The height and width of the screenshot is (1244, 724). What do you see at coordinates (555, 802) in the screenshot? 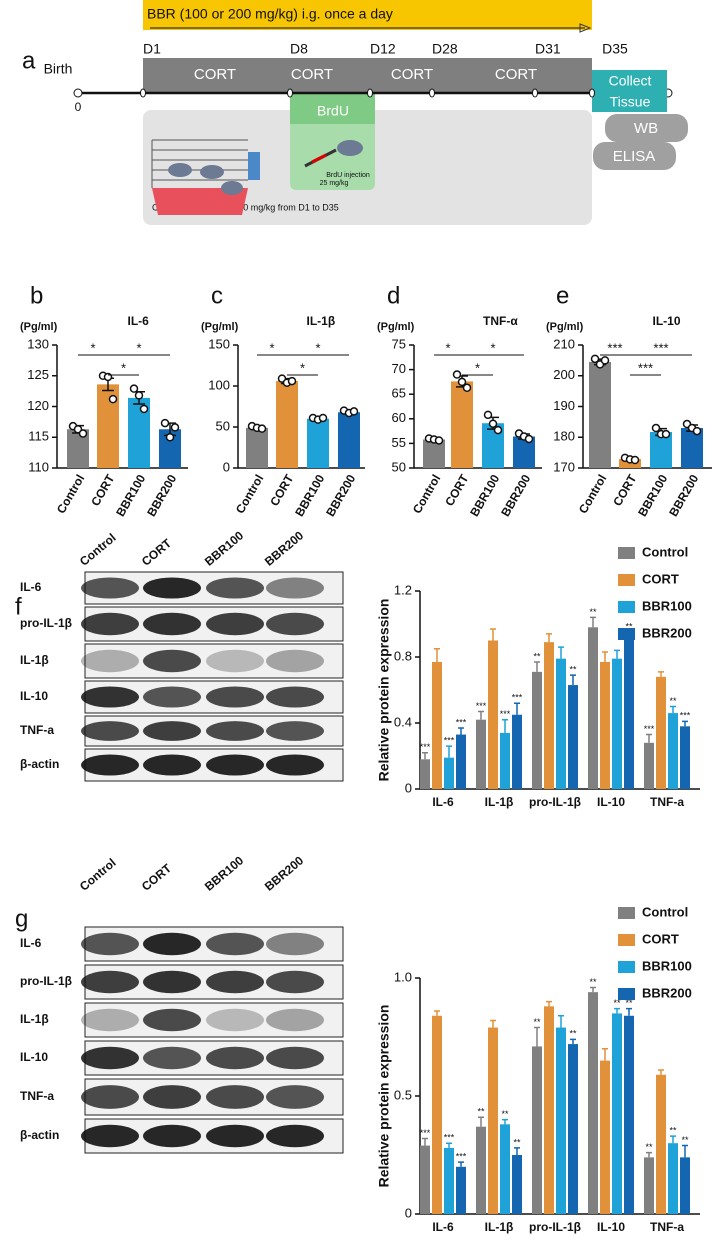
I see `x-tick-label: pro-IL-1β` at bounding box center [555, 802].